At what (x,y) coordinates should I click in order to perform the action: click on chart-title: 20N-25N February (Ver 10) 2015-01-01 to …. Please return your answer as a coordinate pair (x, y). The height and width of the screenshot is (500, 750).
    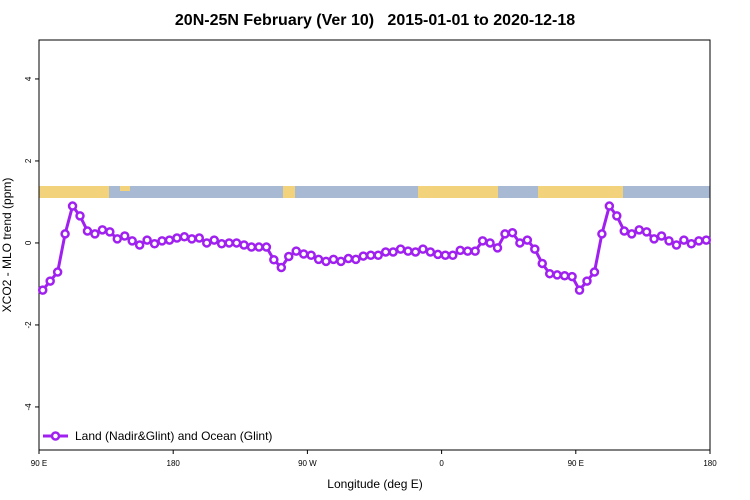
    Looking at the image, I should click on (375, 20).